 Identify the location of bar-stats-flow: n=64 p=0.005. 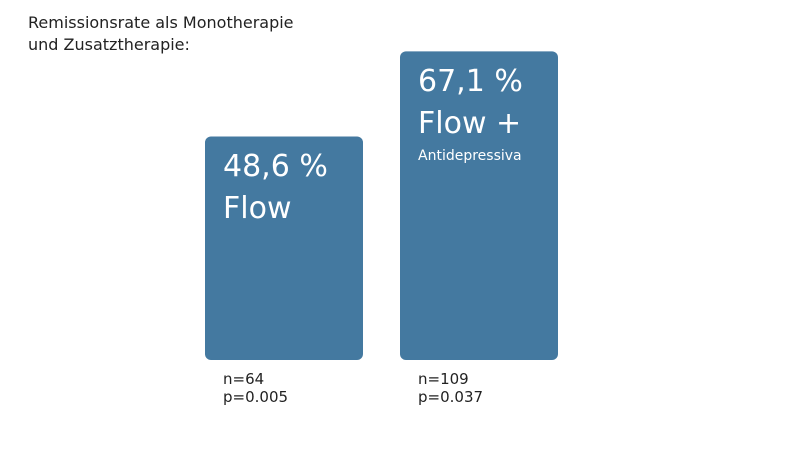
(255, 388).